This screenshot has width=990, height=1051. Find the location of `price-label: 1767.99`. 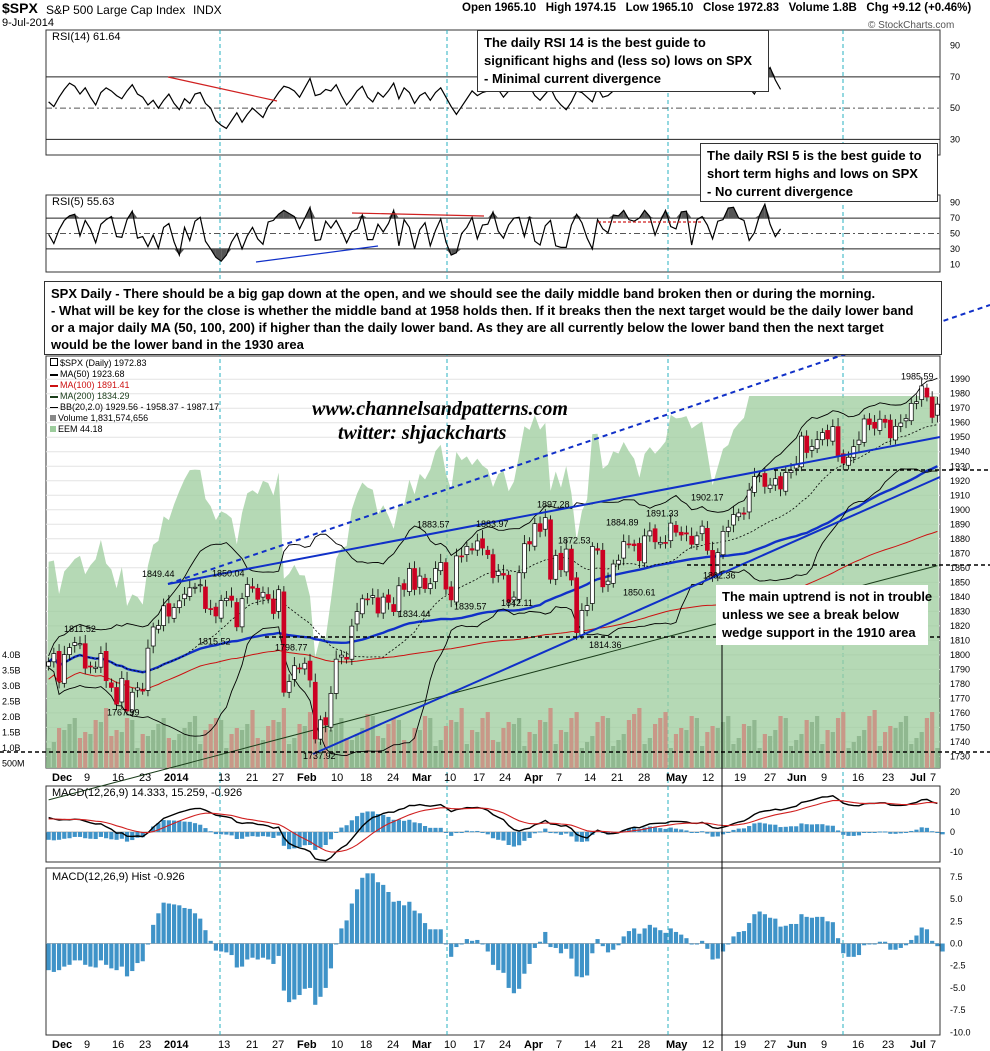

price-label: 1767.99 is located at coordinates (123, 712).